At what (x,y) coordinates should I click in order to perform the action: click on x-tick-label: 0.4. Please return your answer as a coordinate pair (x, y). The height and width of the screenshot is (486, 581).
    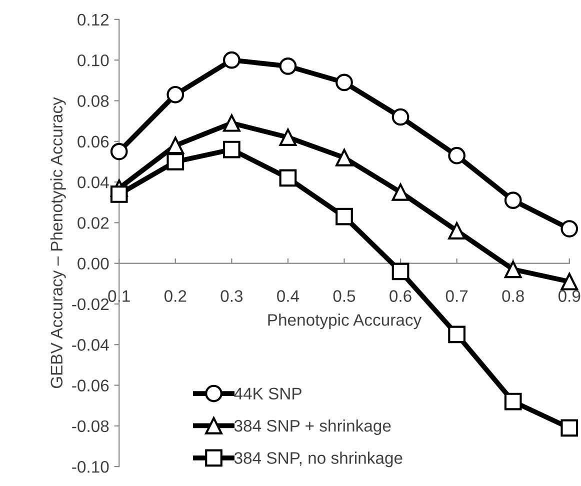
    Looking at the image, I should click on (288, 296).